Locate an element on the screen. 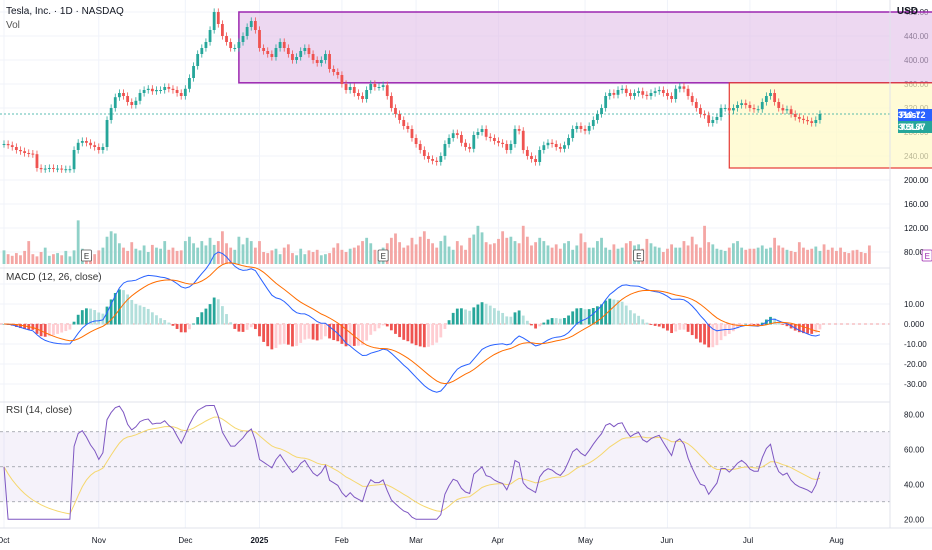  price-axis-tick: 160.00 is located at coordinates (916, 204).